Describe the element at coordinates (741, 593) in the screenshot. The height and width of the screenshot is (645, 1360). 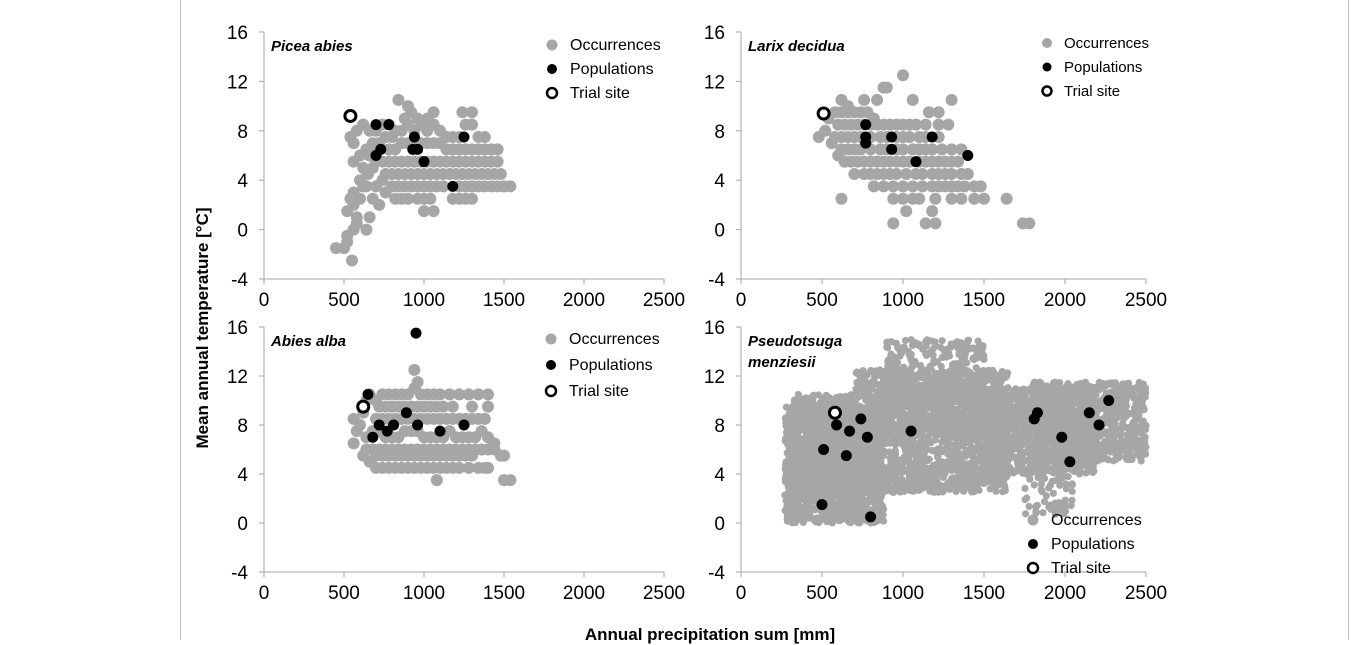
I see `x-tick-label: 0` at that location.